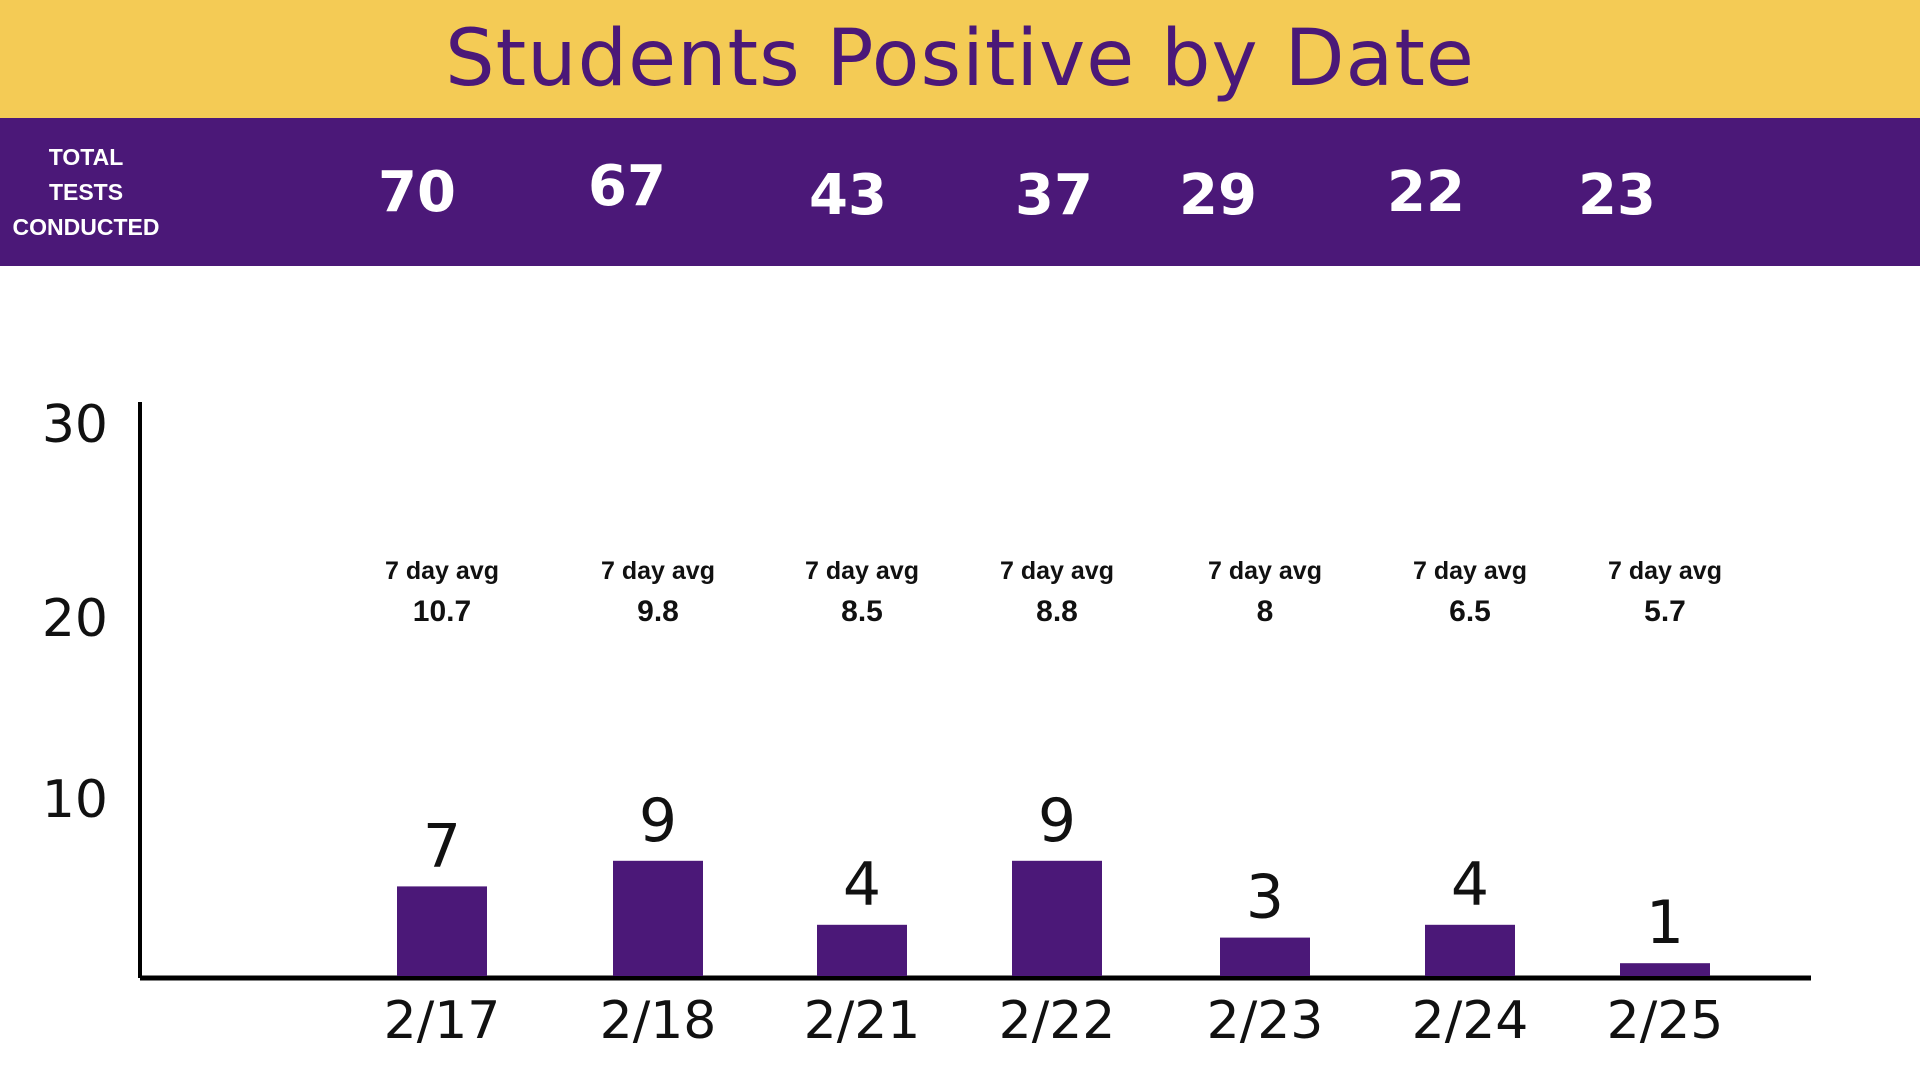 This screenshot has height=1080, width=1920. I want to click on seven-day-avg-value: 8.8, so click(1057, 611).